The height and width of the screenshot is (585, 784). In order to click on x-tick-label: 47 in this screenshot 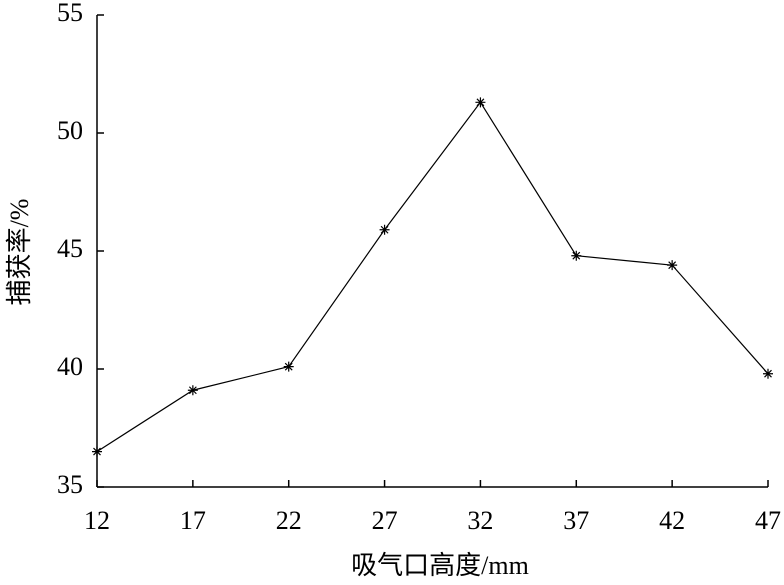, I will do `click(768, 520)`.